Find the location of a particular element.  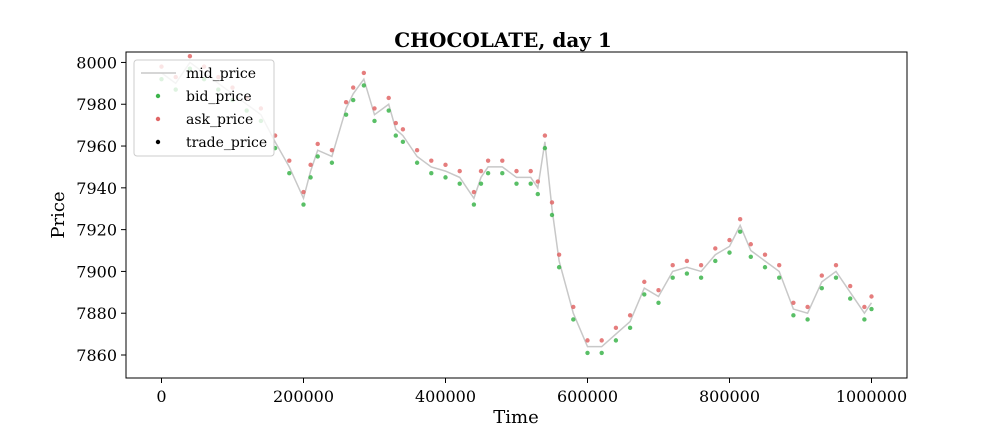

y-tick-label: 7960 is located at coordinates (96, 146).